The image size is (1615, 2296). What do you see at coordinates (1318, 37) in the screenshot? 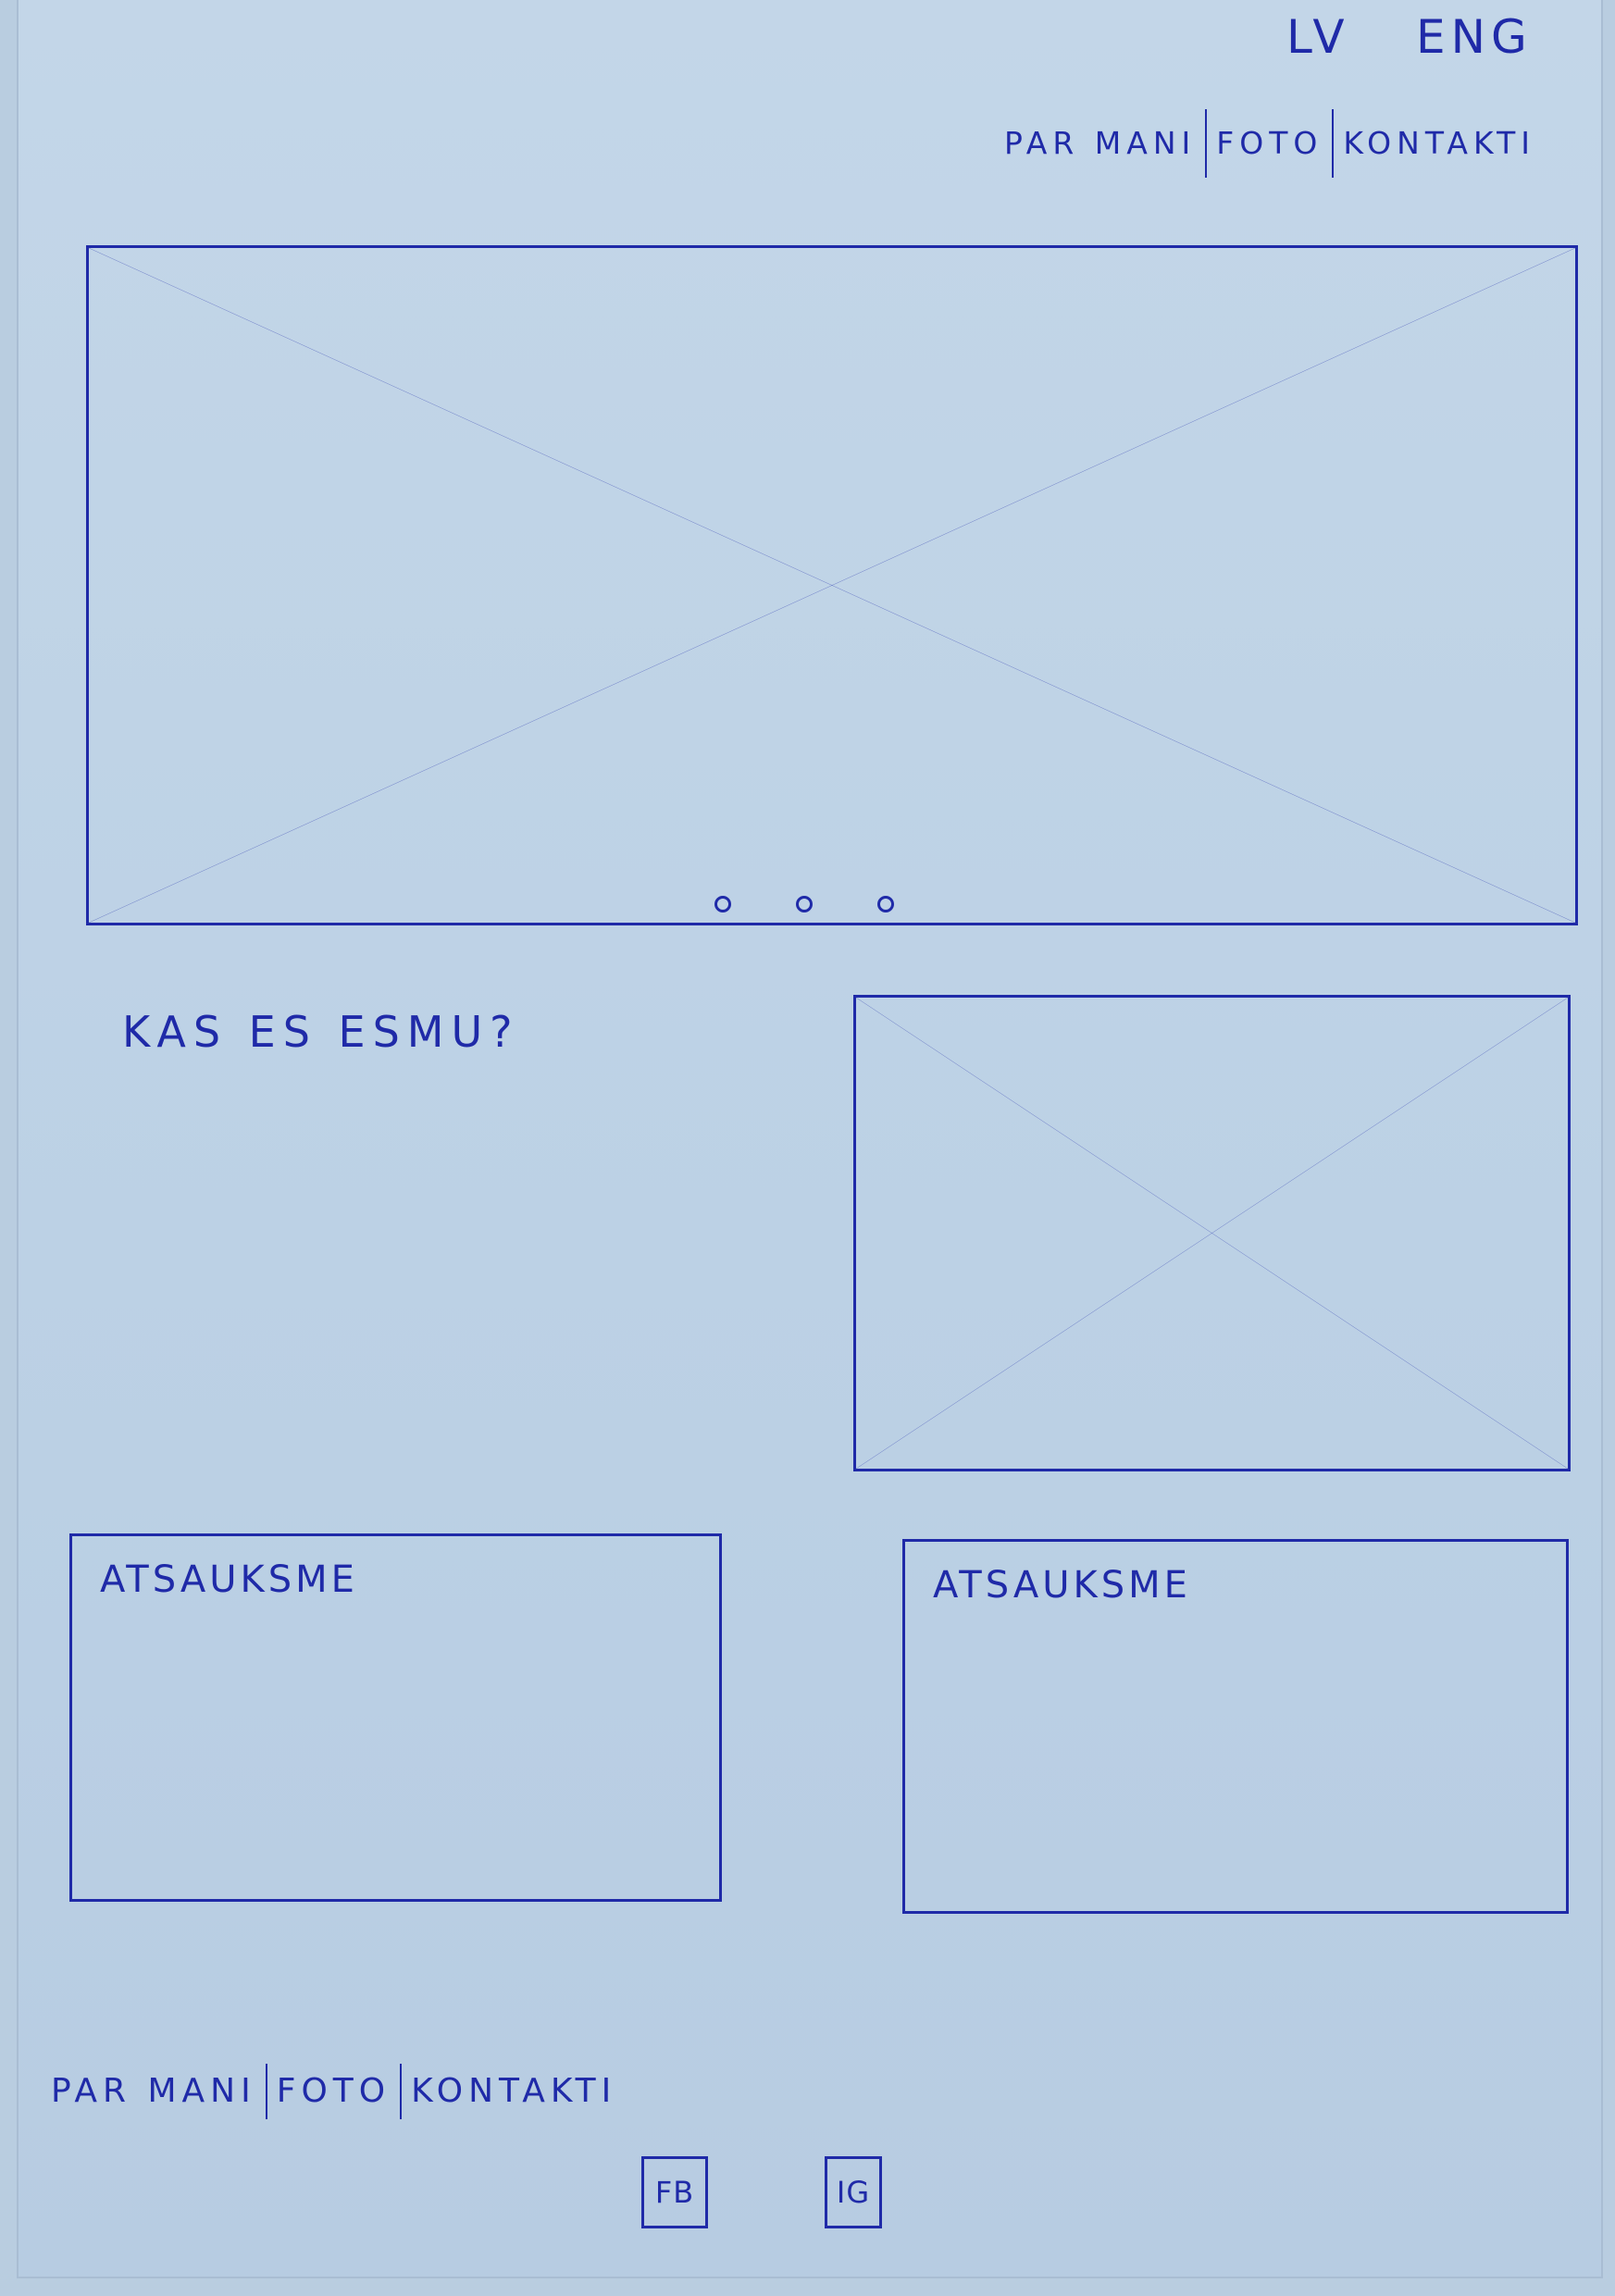
I see `language-lv-link: LV` at bounding box center [1318, 37].